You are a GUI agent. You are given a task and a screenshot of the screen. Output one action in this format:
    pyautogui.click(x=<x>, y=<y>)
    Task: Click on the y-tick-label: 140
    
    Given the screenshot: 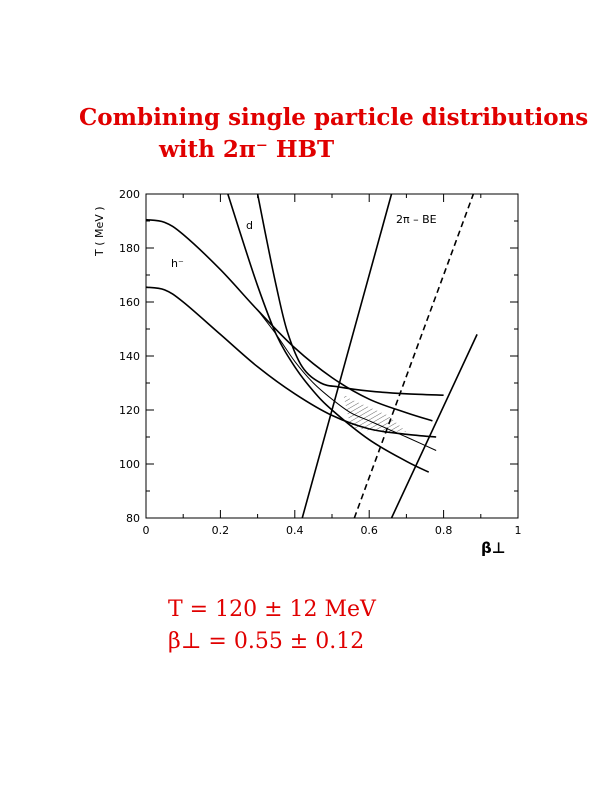 What is the action you would take?
    pyautogui.click(x=129, y=356)
    